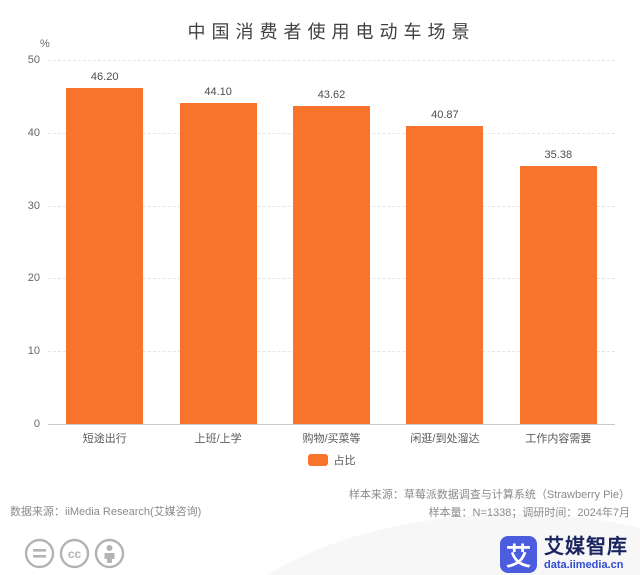 The height and width of the screenshot is (575, 640). What do you see at coordinates (104, 76) in the screenshot?
I see `bar-value-label: 46.20` at bounding box center [104, 76].